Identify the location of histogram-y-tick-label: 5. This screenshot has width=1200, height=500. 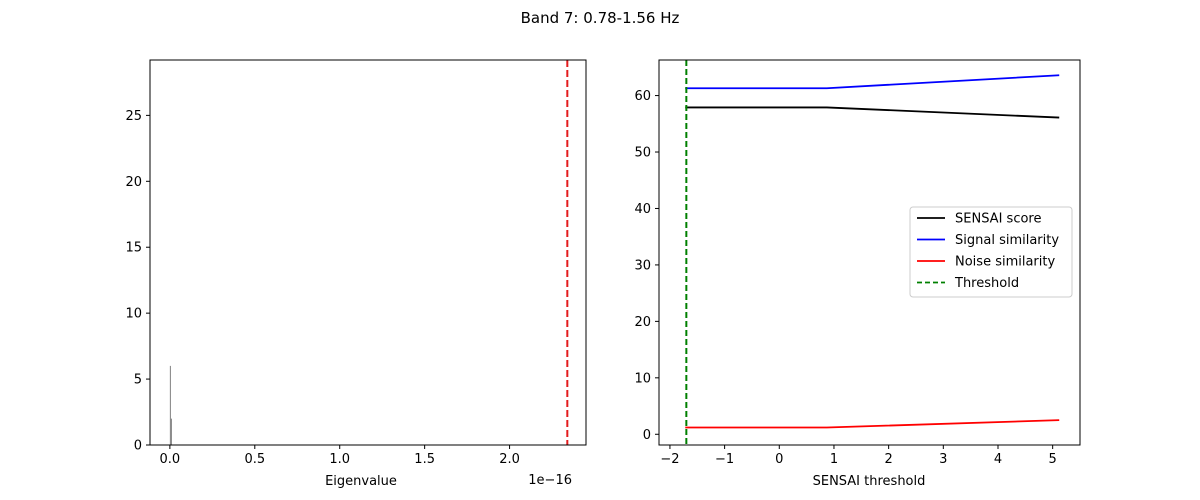
(138, 380).